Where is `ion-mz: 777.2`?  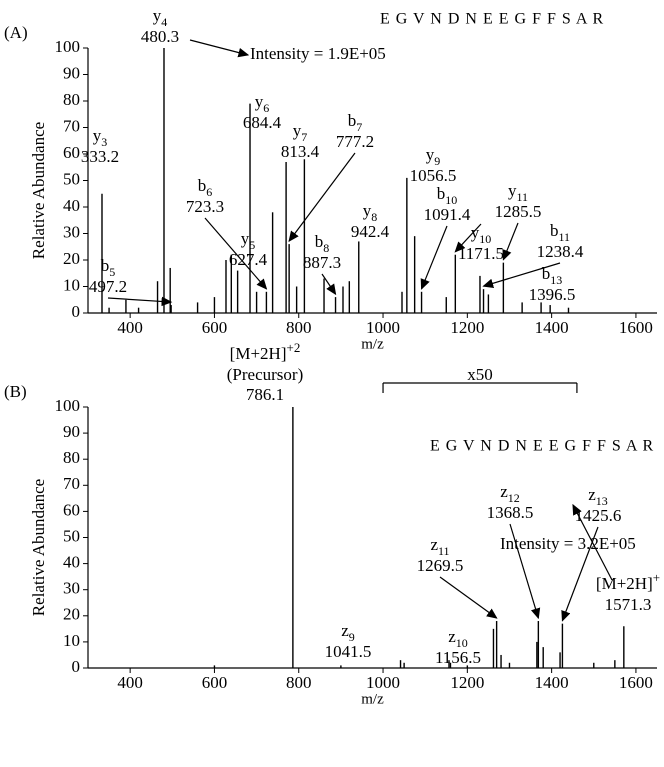
ion-mz: 777.2 is located at coordinates (355, 141).